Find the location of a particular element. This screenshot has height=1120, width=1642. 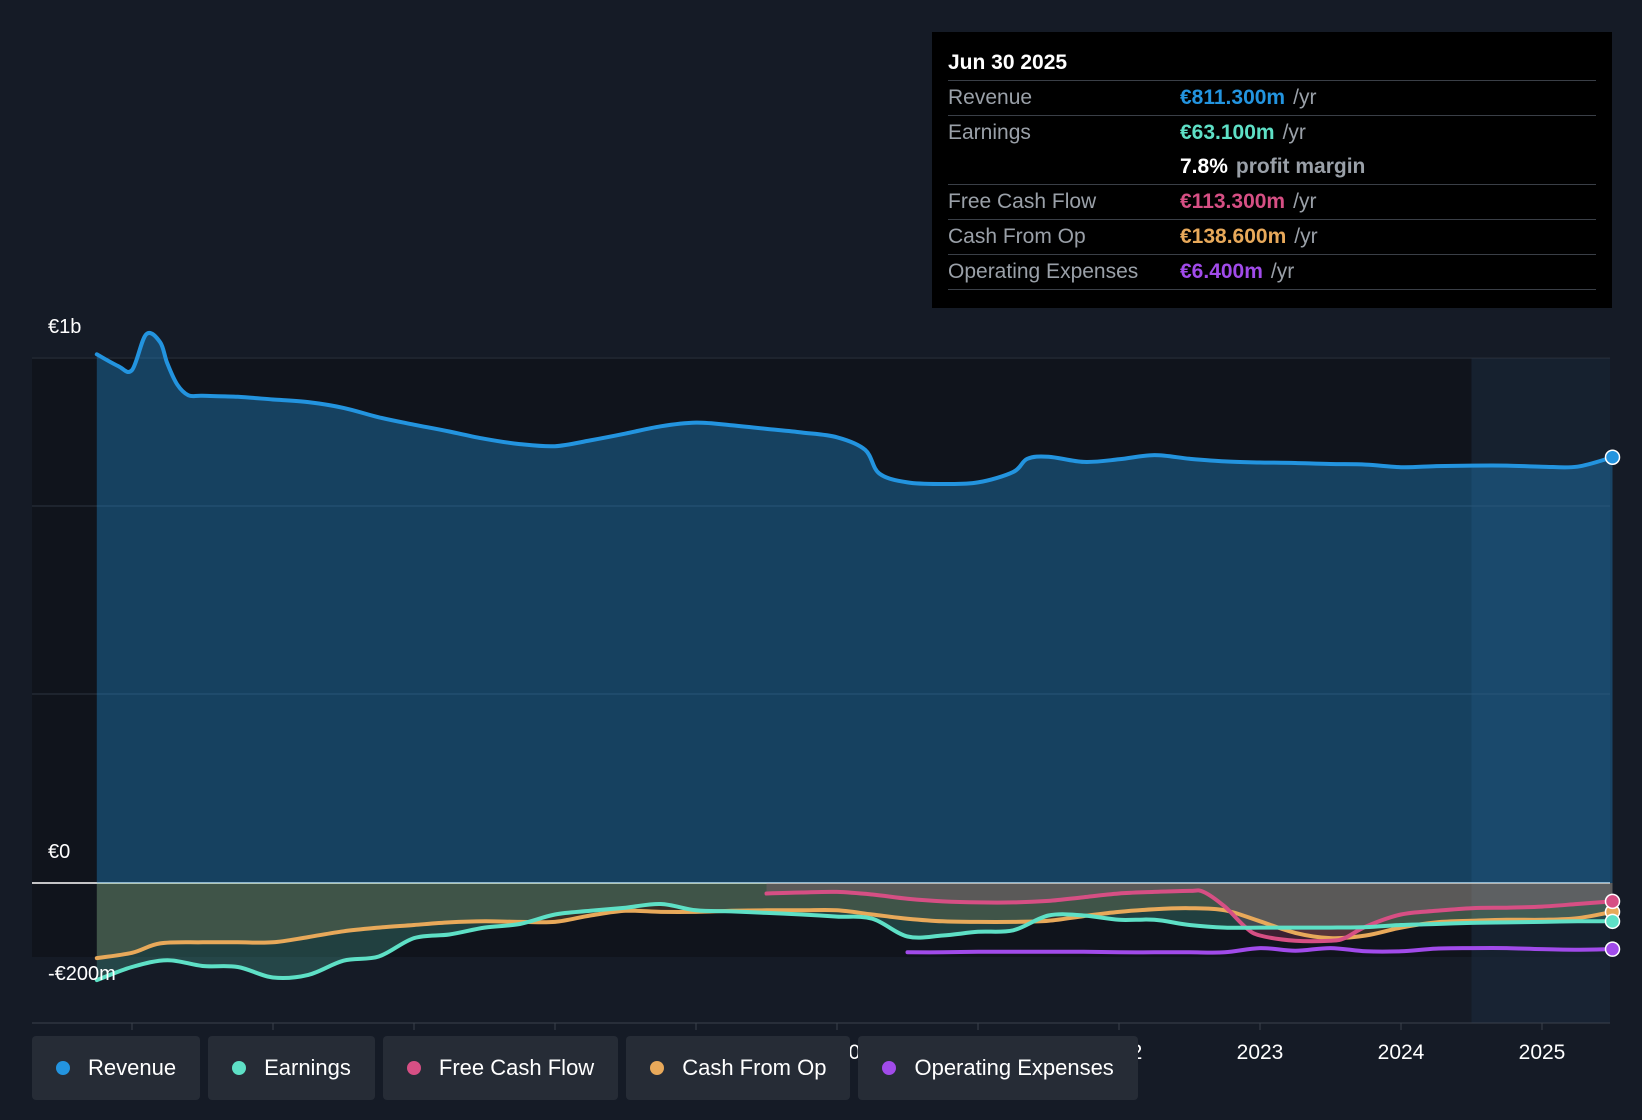

legend-item-operating-expenses: Operating Expenses is located at coordinates (998, 1068).